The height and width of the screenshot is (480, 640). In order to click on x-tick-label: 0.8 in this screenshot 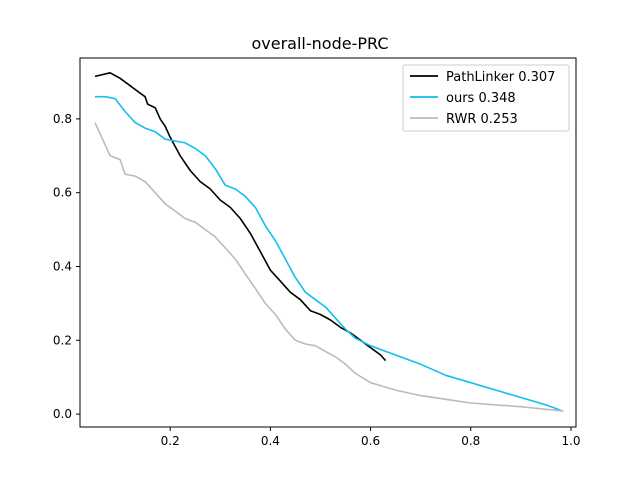, I will do `click(470, 441)`.